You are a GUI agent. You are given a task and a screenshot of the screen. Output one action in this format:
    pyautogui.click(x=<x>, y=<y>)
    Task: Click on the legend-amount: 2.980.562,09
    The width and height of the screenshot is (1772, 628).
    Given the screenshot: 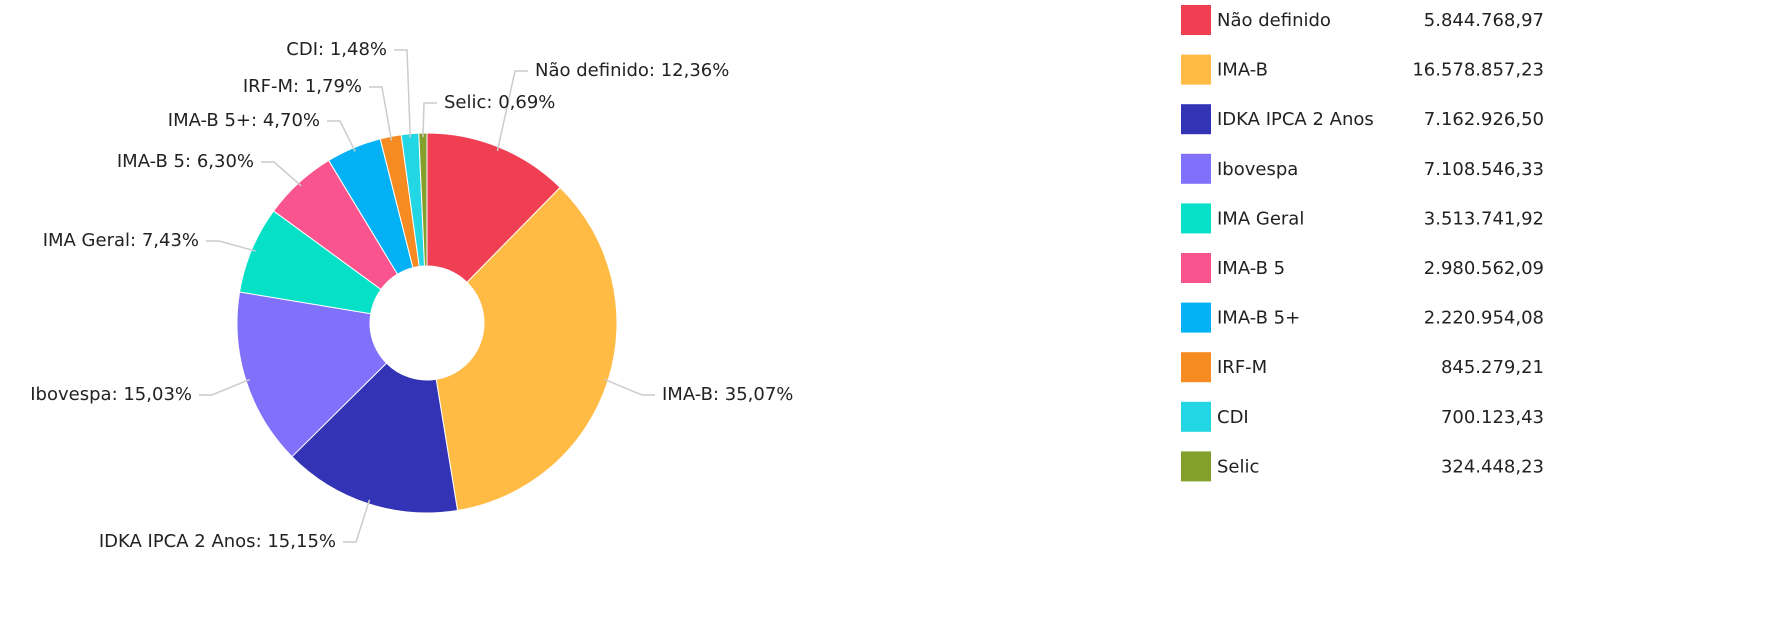 What is the action you would take?
    pyautogui.click(x=1484, y=268)
    